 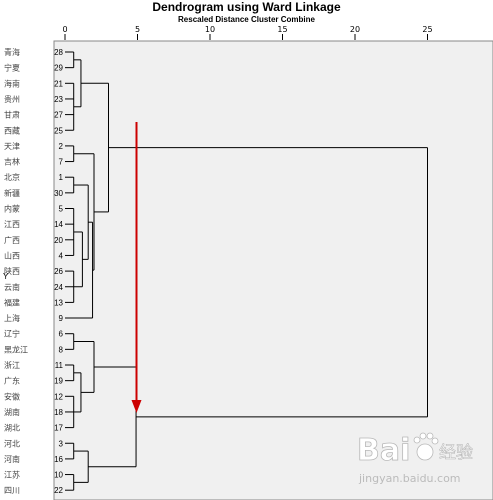 What do you see at coordinates (58, 224) in the screenshot?
I see `case-id: 14` at bounding box center [58, 224].